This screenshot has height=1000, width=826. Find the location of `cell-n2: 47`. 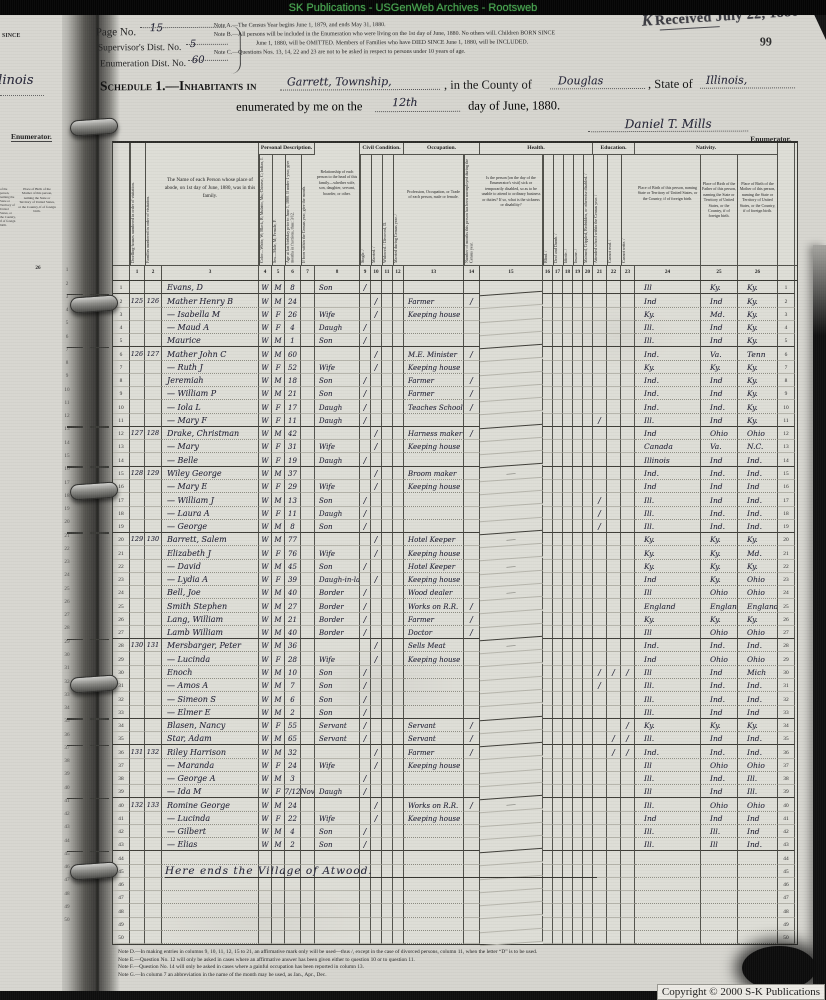

cell-n2: 47 is located at coordinates (786, 898).